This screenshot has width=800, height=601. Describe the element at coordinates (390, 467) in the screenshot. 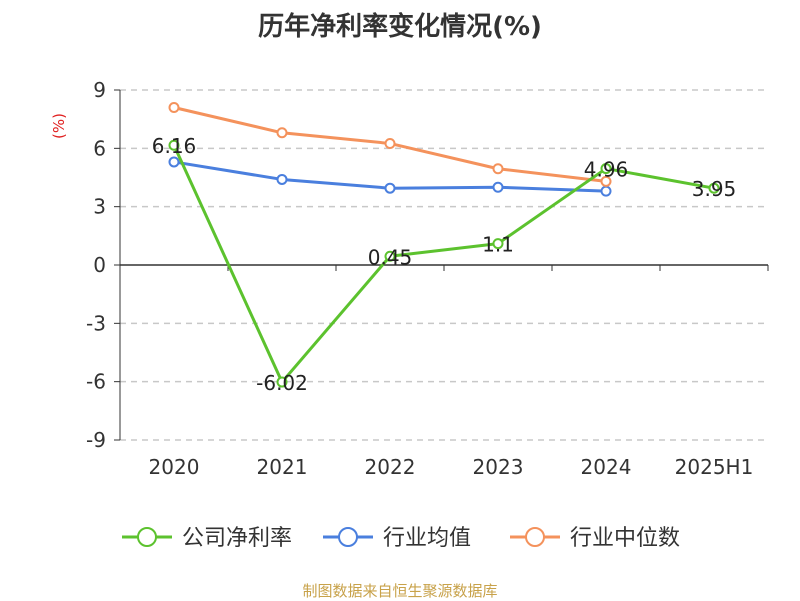

I see `x-tick-label: 2022` at that location.